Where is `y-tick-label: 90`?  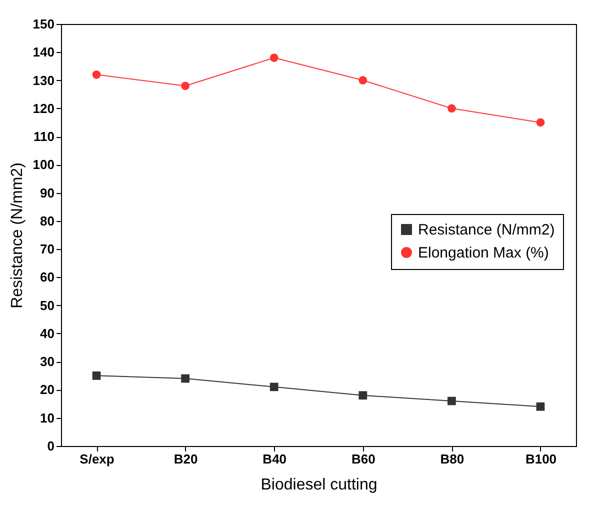
y-tick-label: 90 is located at coordinates (47, 192).